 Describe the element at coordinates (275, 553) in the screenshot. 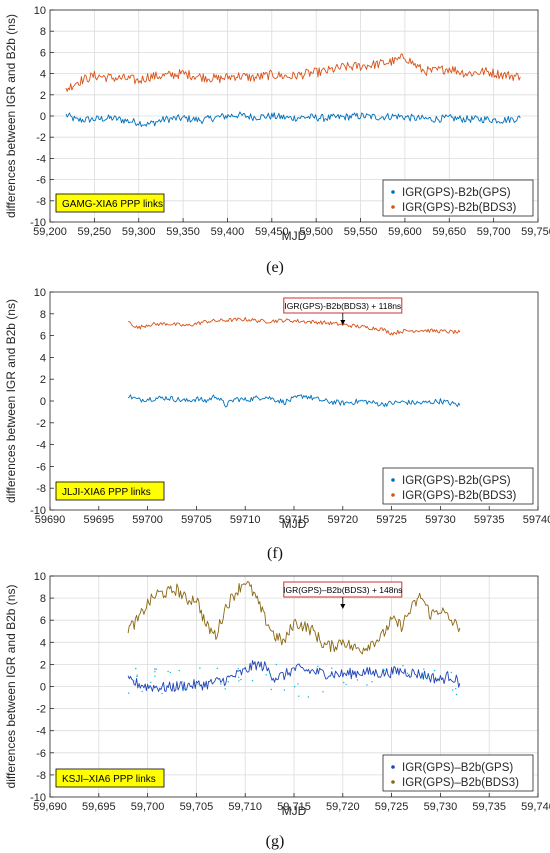

I see `figure-caption: (f)` at that location.